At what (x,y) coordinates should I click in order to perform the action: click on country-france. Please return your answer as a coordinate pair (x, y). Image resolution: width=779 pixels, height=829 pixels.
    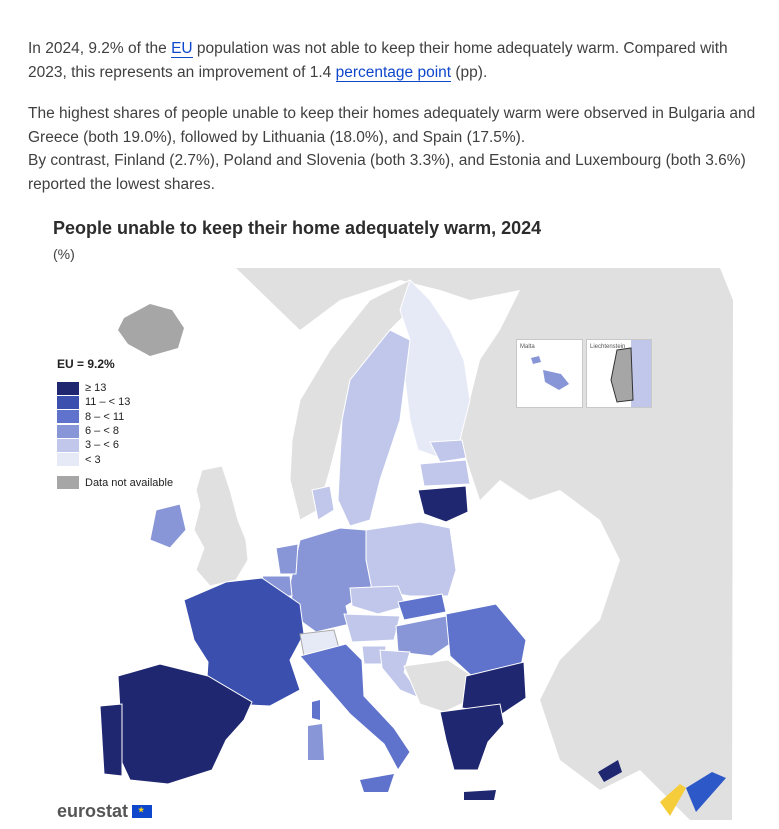
    Looking at the image, I should click on (244, 642).